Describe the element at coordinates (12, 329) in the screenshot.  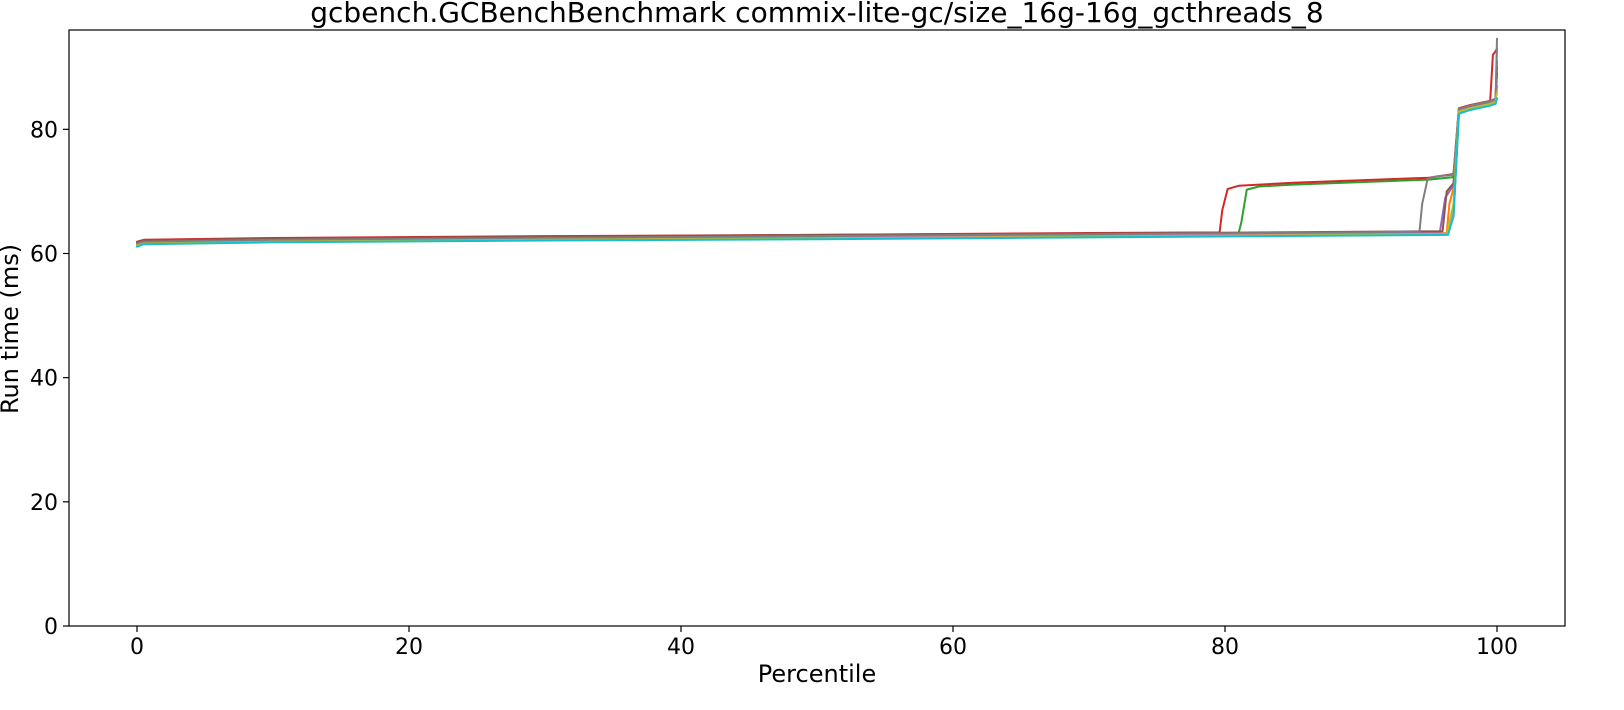
I see `y-axis-label: Run time (ms)` at that location.